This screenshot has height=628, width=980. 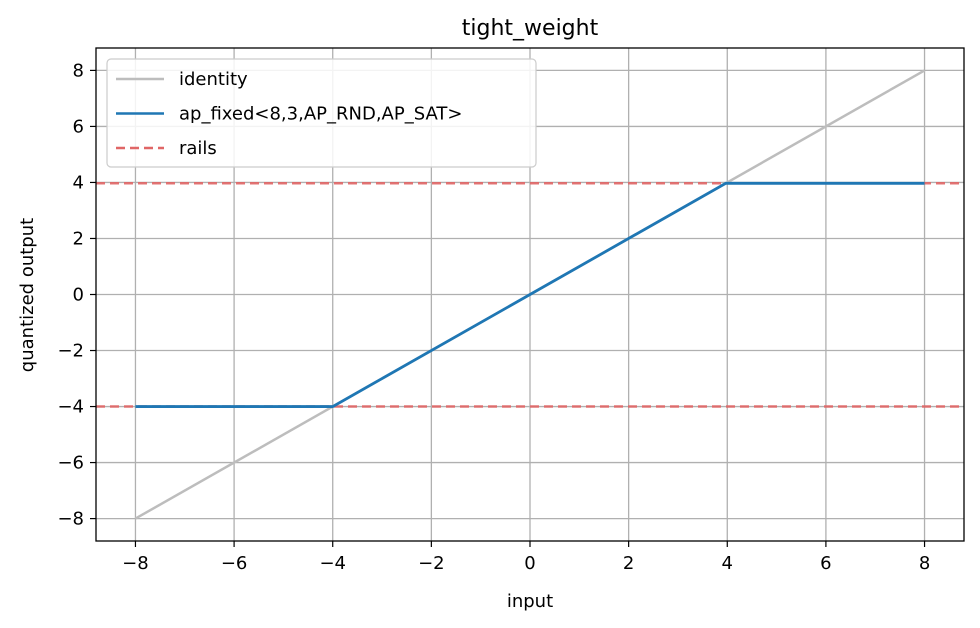 I want to click on y-axis-label: quantized output, so click(x=27, y=295).